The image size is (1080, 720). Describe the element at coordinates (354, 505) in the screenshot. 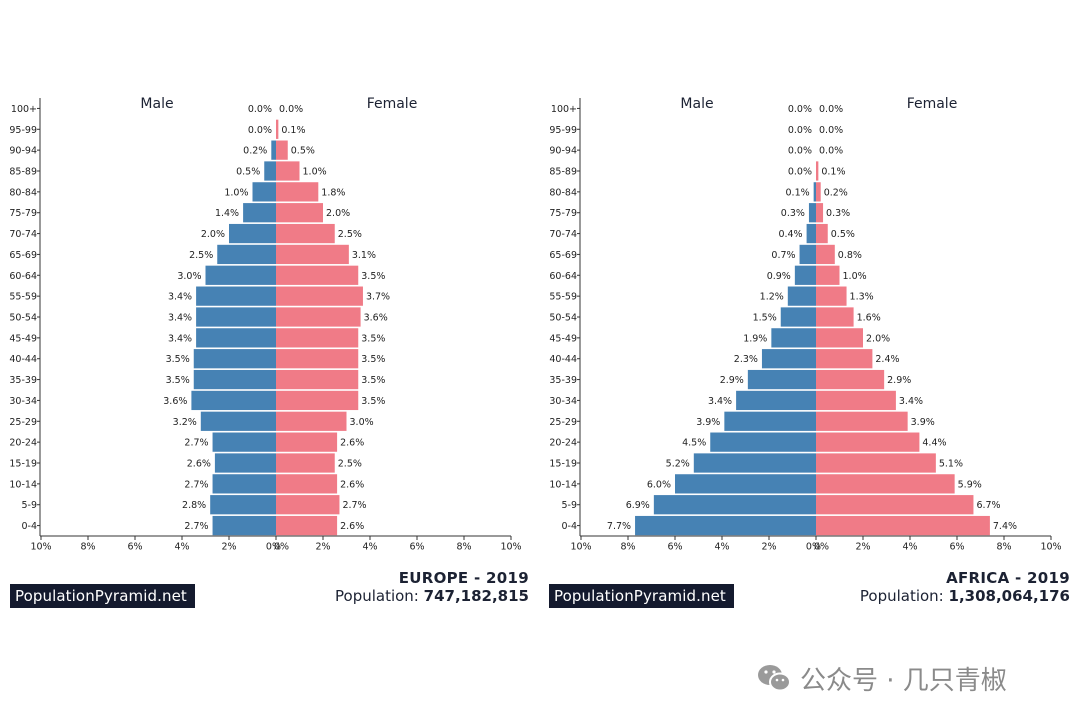

I see `female-value-label: 2.7%` at that location.